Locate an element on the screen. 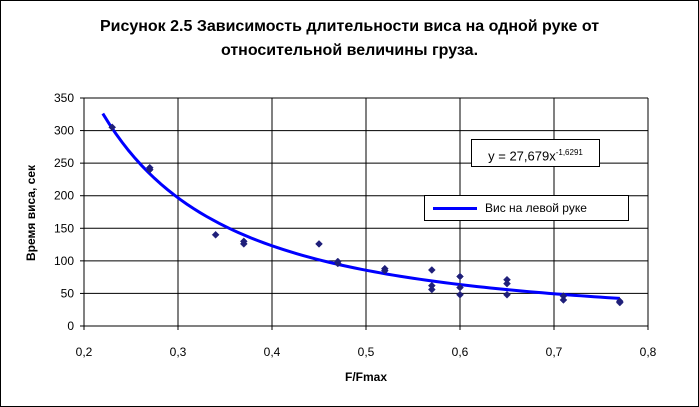 The height and width of the screenshot is (407, 699). x-tick-label: 0,2 is located at coordinates (84, 352).